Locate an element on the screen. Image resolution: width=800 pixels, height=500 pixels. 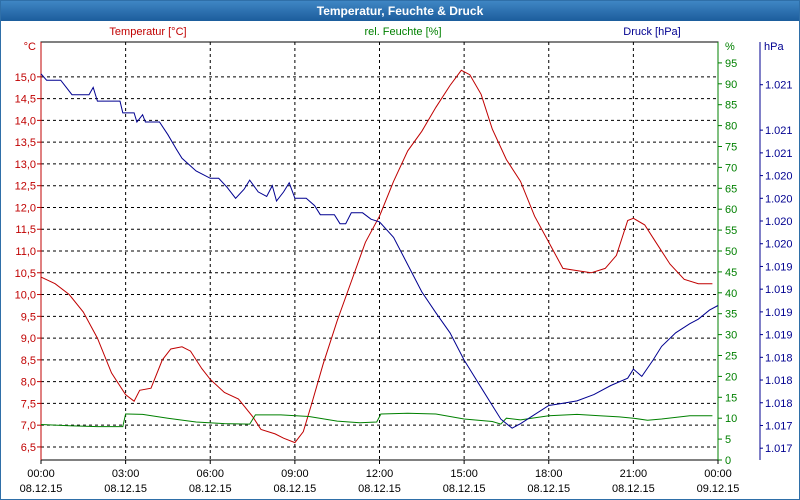
humidity-tick-label: 70 is located at coordinates (731, 168).